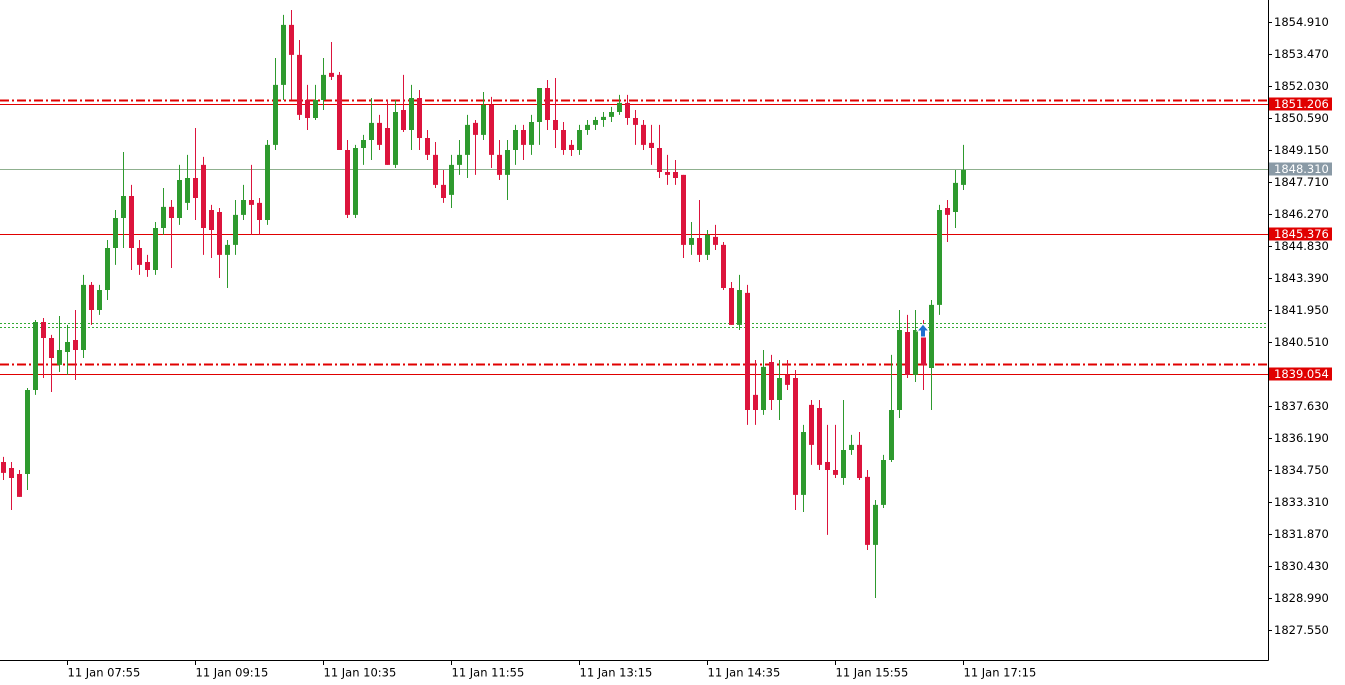 The width and height of the screenshot is (1345, 685). I want to click on y-tick-label: 1853.470, so click(1301, 54).